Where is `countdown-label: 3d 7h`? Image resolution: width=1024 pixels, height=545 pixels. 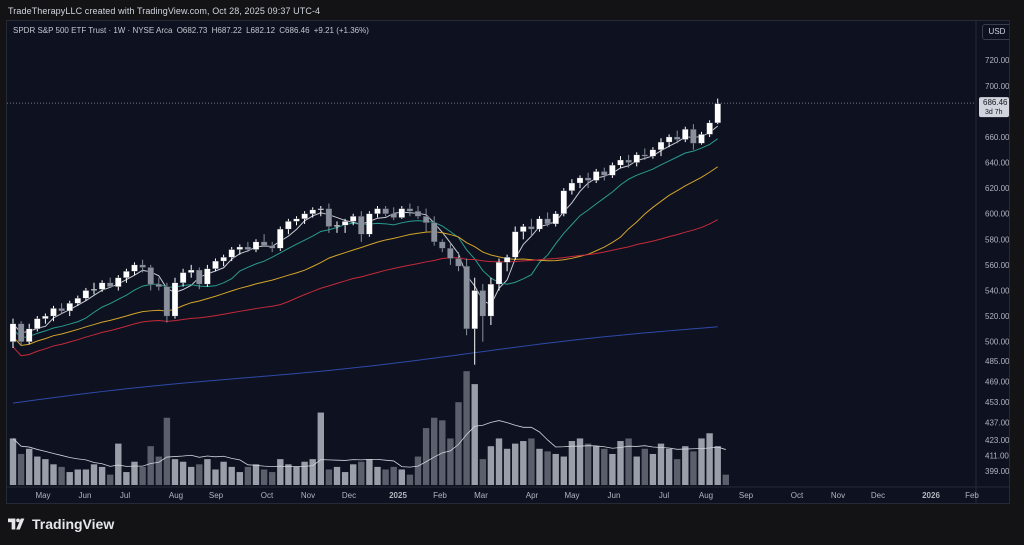 countdown-label: 3d 7h is located at coordinates (994, 112).